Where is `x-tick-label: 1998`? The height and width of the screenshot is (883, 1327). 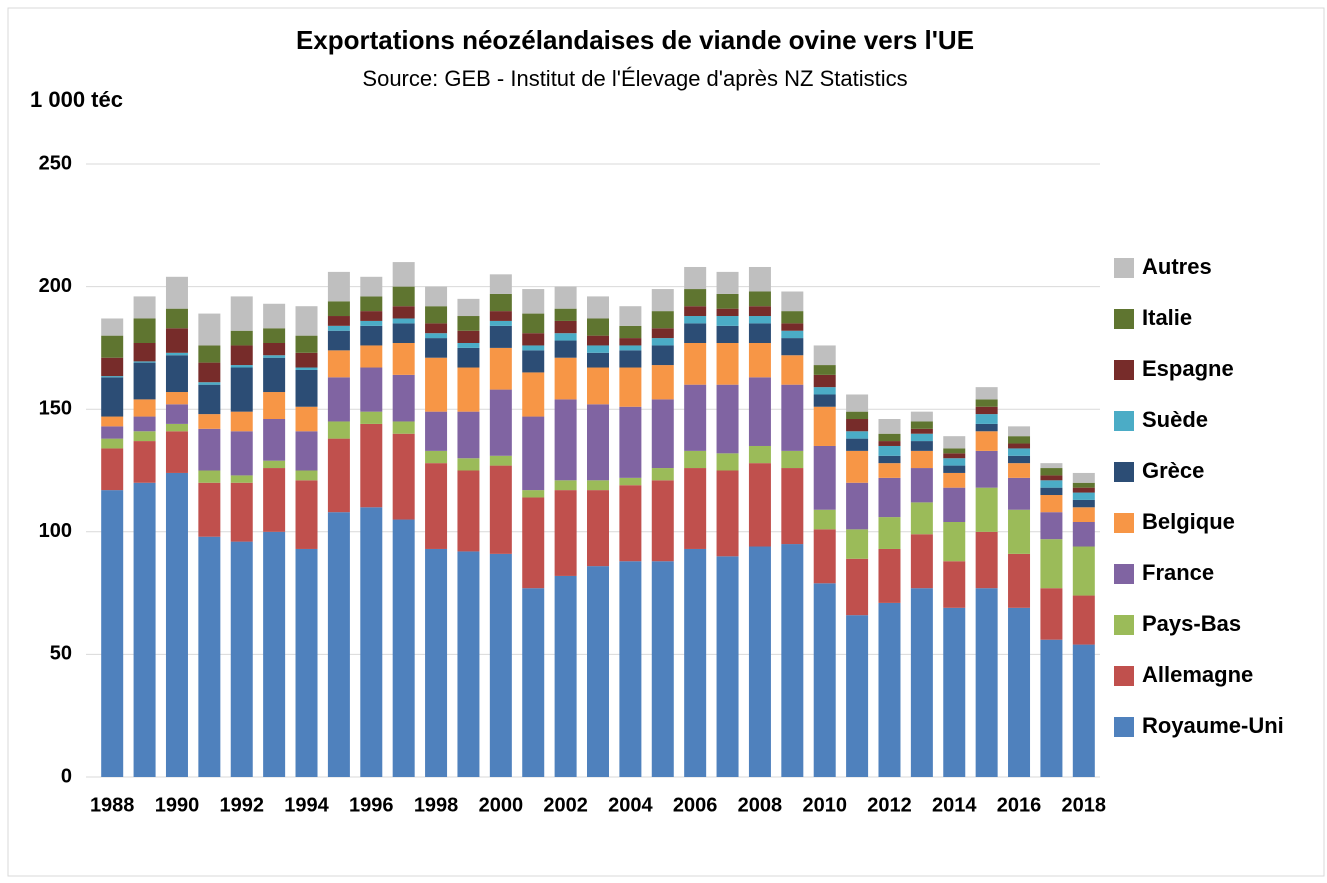
x-tick-label: 1998 is located at coordinates (436, 805).